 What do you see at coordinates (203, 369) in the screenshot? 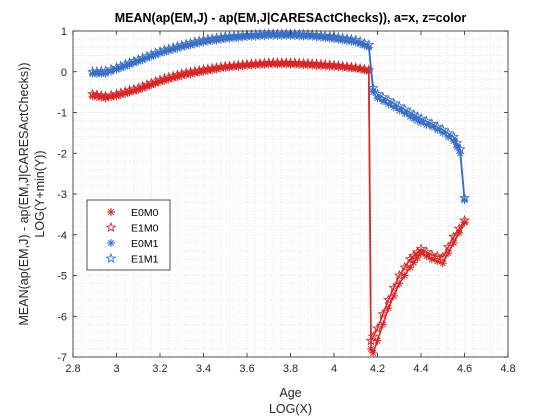
I see `x-tick-label: 3.4` at bounding box center [203, 369].